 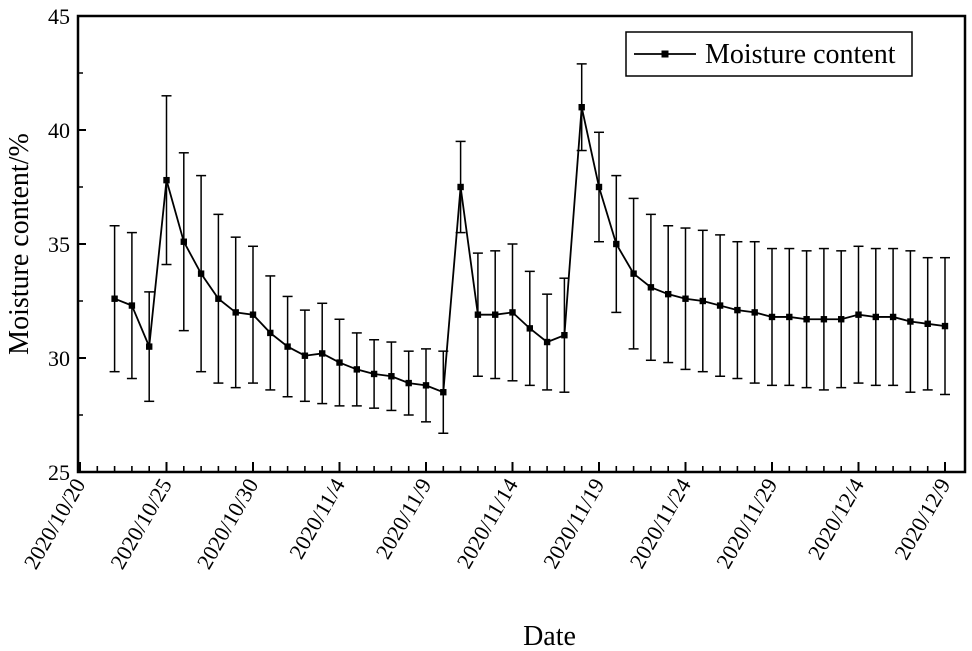 I want to click on y-tick-label: 45, so click(x=59, y=16).